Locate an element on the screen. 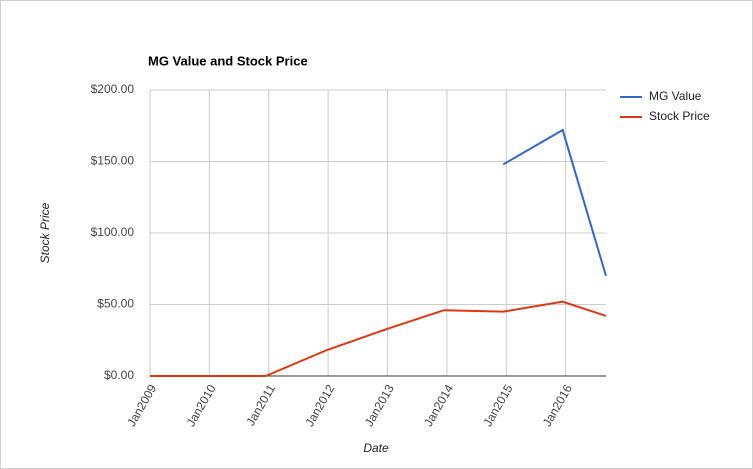 This screenshot has width=753, height=469. y-tick-label: $50.00 is located at coordinates (115, 304).